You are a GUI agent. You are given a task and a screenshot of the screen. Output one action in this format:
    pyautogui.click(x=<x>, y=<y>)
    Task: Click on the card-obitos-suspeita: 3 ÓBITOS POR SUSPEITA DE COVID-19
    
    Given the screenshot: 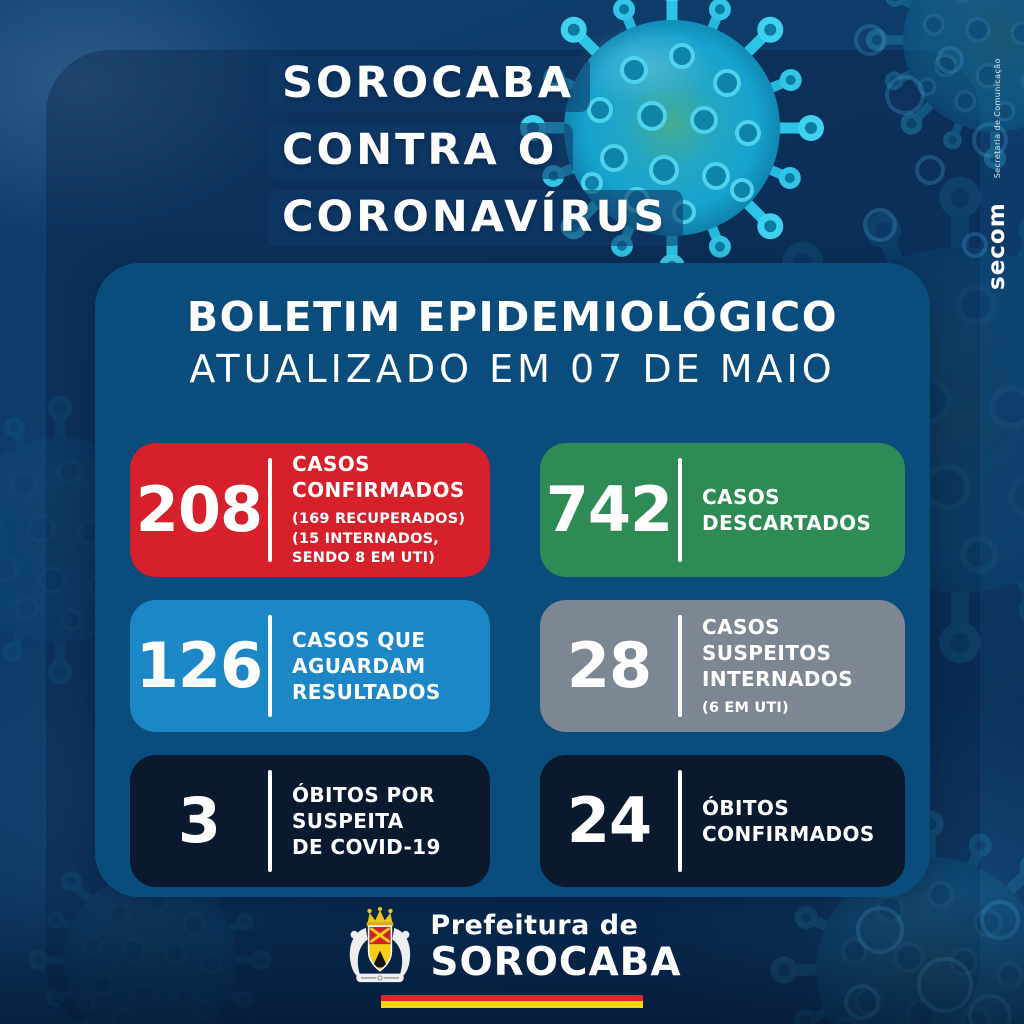 What is the action you would take?
    pyautogui.click(x=310, y=821)
    